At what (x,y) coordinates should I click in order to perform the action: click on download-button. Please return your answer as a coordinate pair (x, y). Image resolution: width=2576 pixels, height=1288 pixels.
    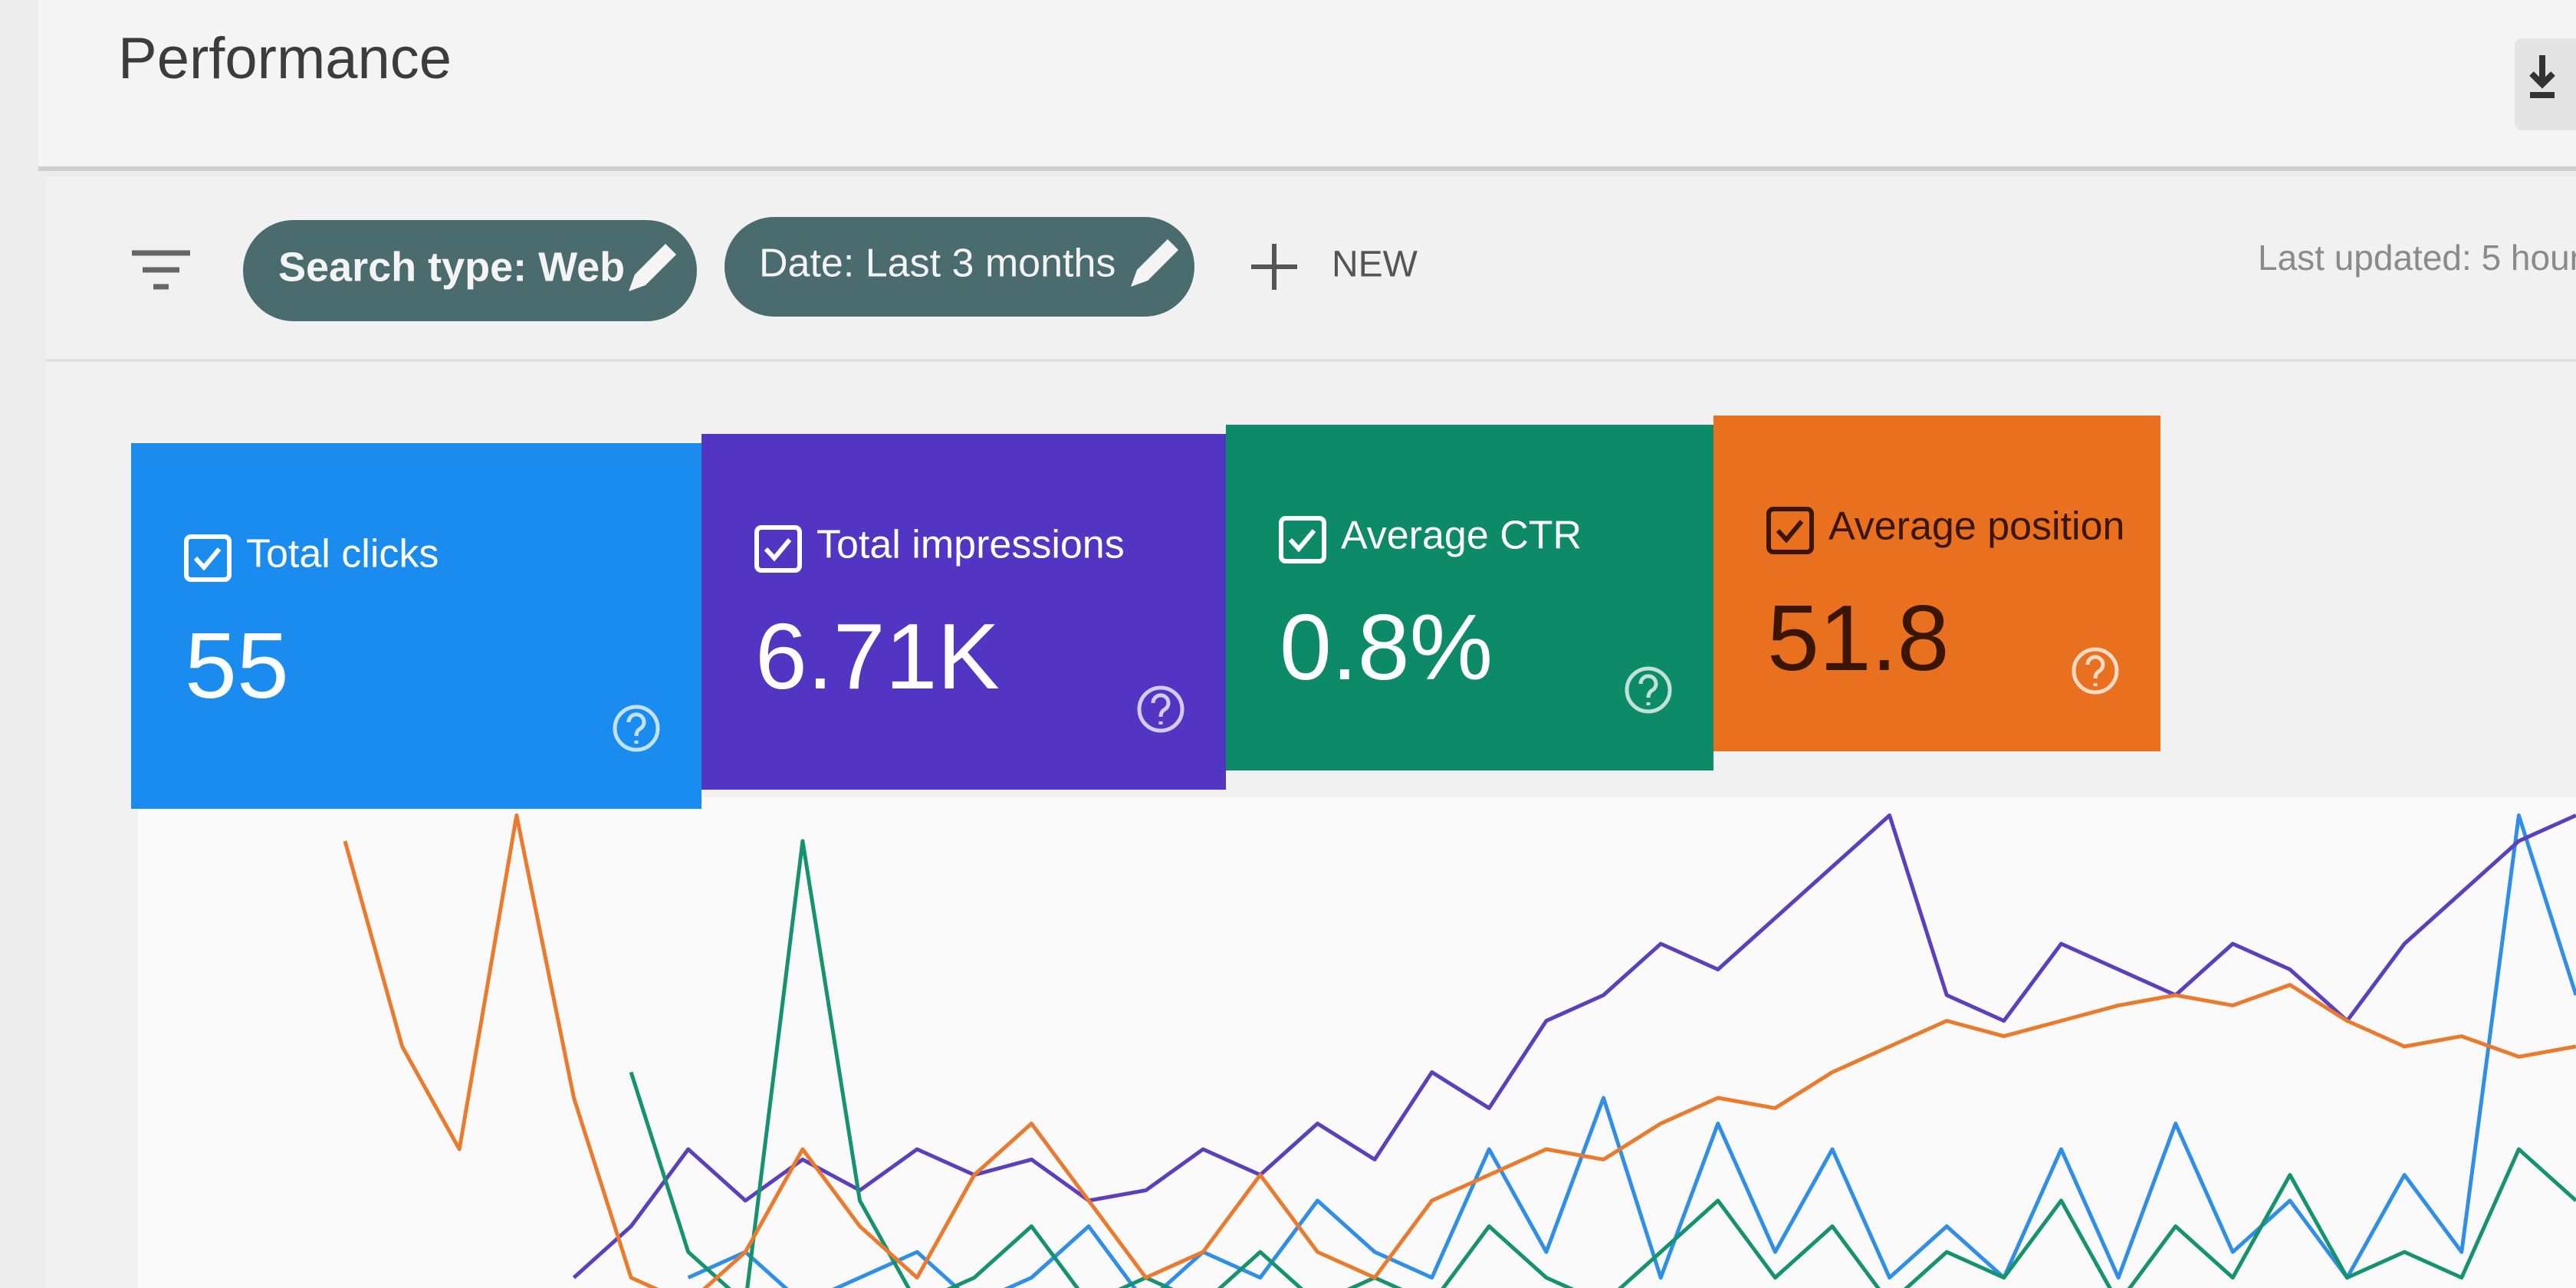
    Looking at the image, I should click on (2546, 84).